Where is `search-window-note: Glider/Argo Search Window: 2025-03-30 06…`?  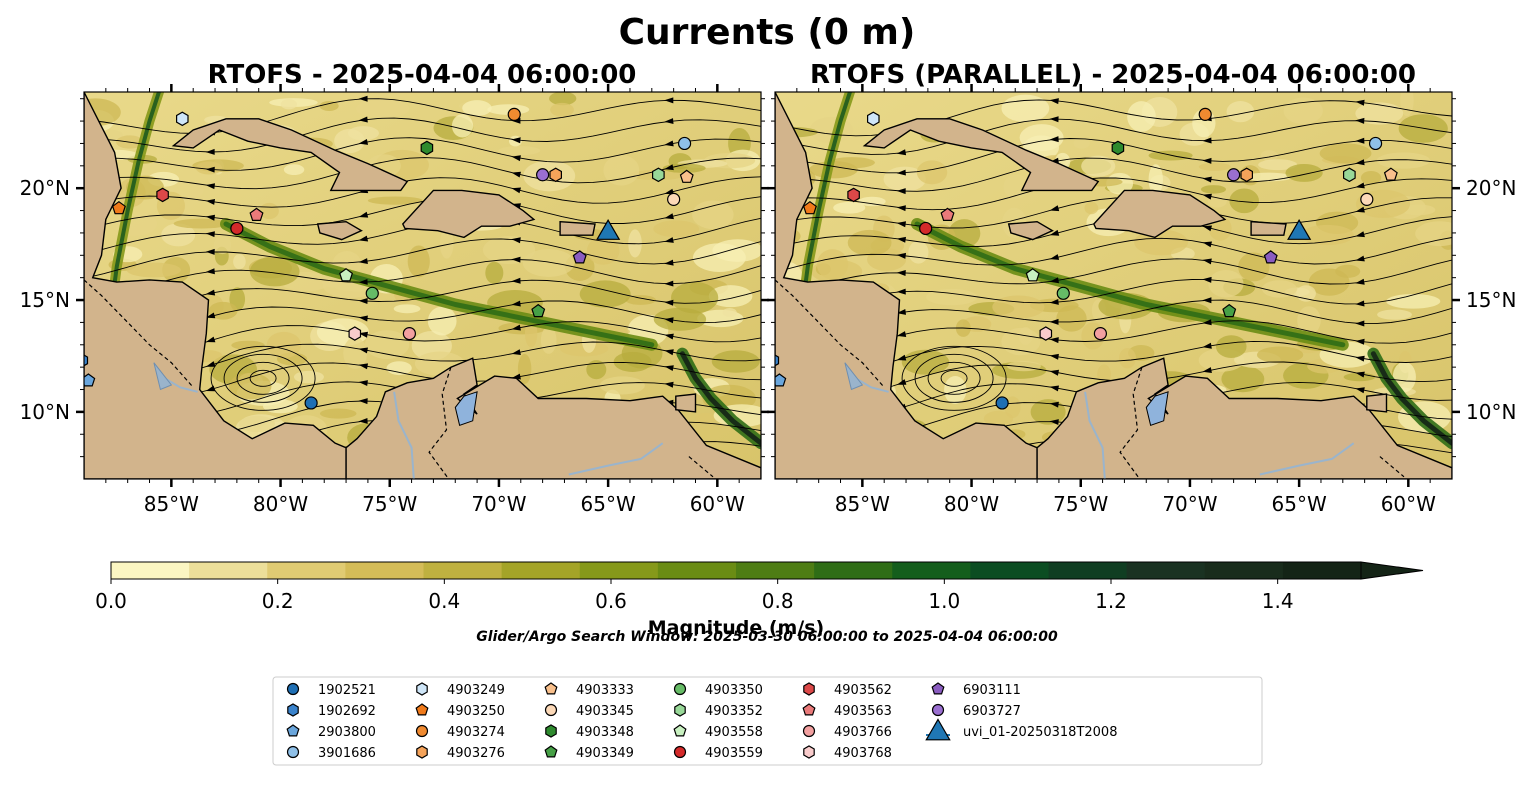 search-window-note: Glider/Argo Search Window: 2025-03-30 06… is located at coordinates (767, 637).